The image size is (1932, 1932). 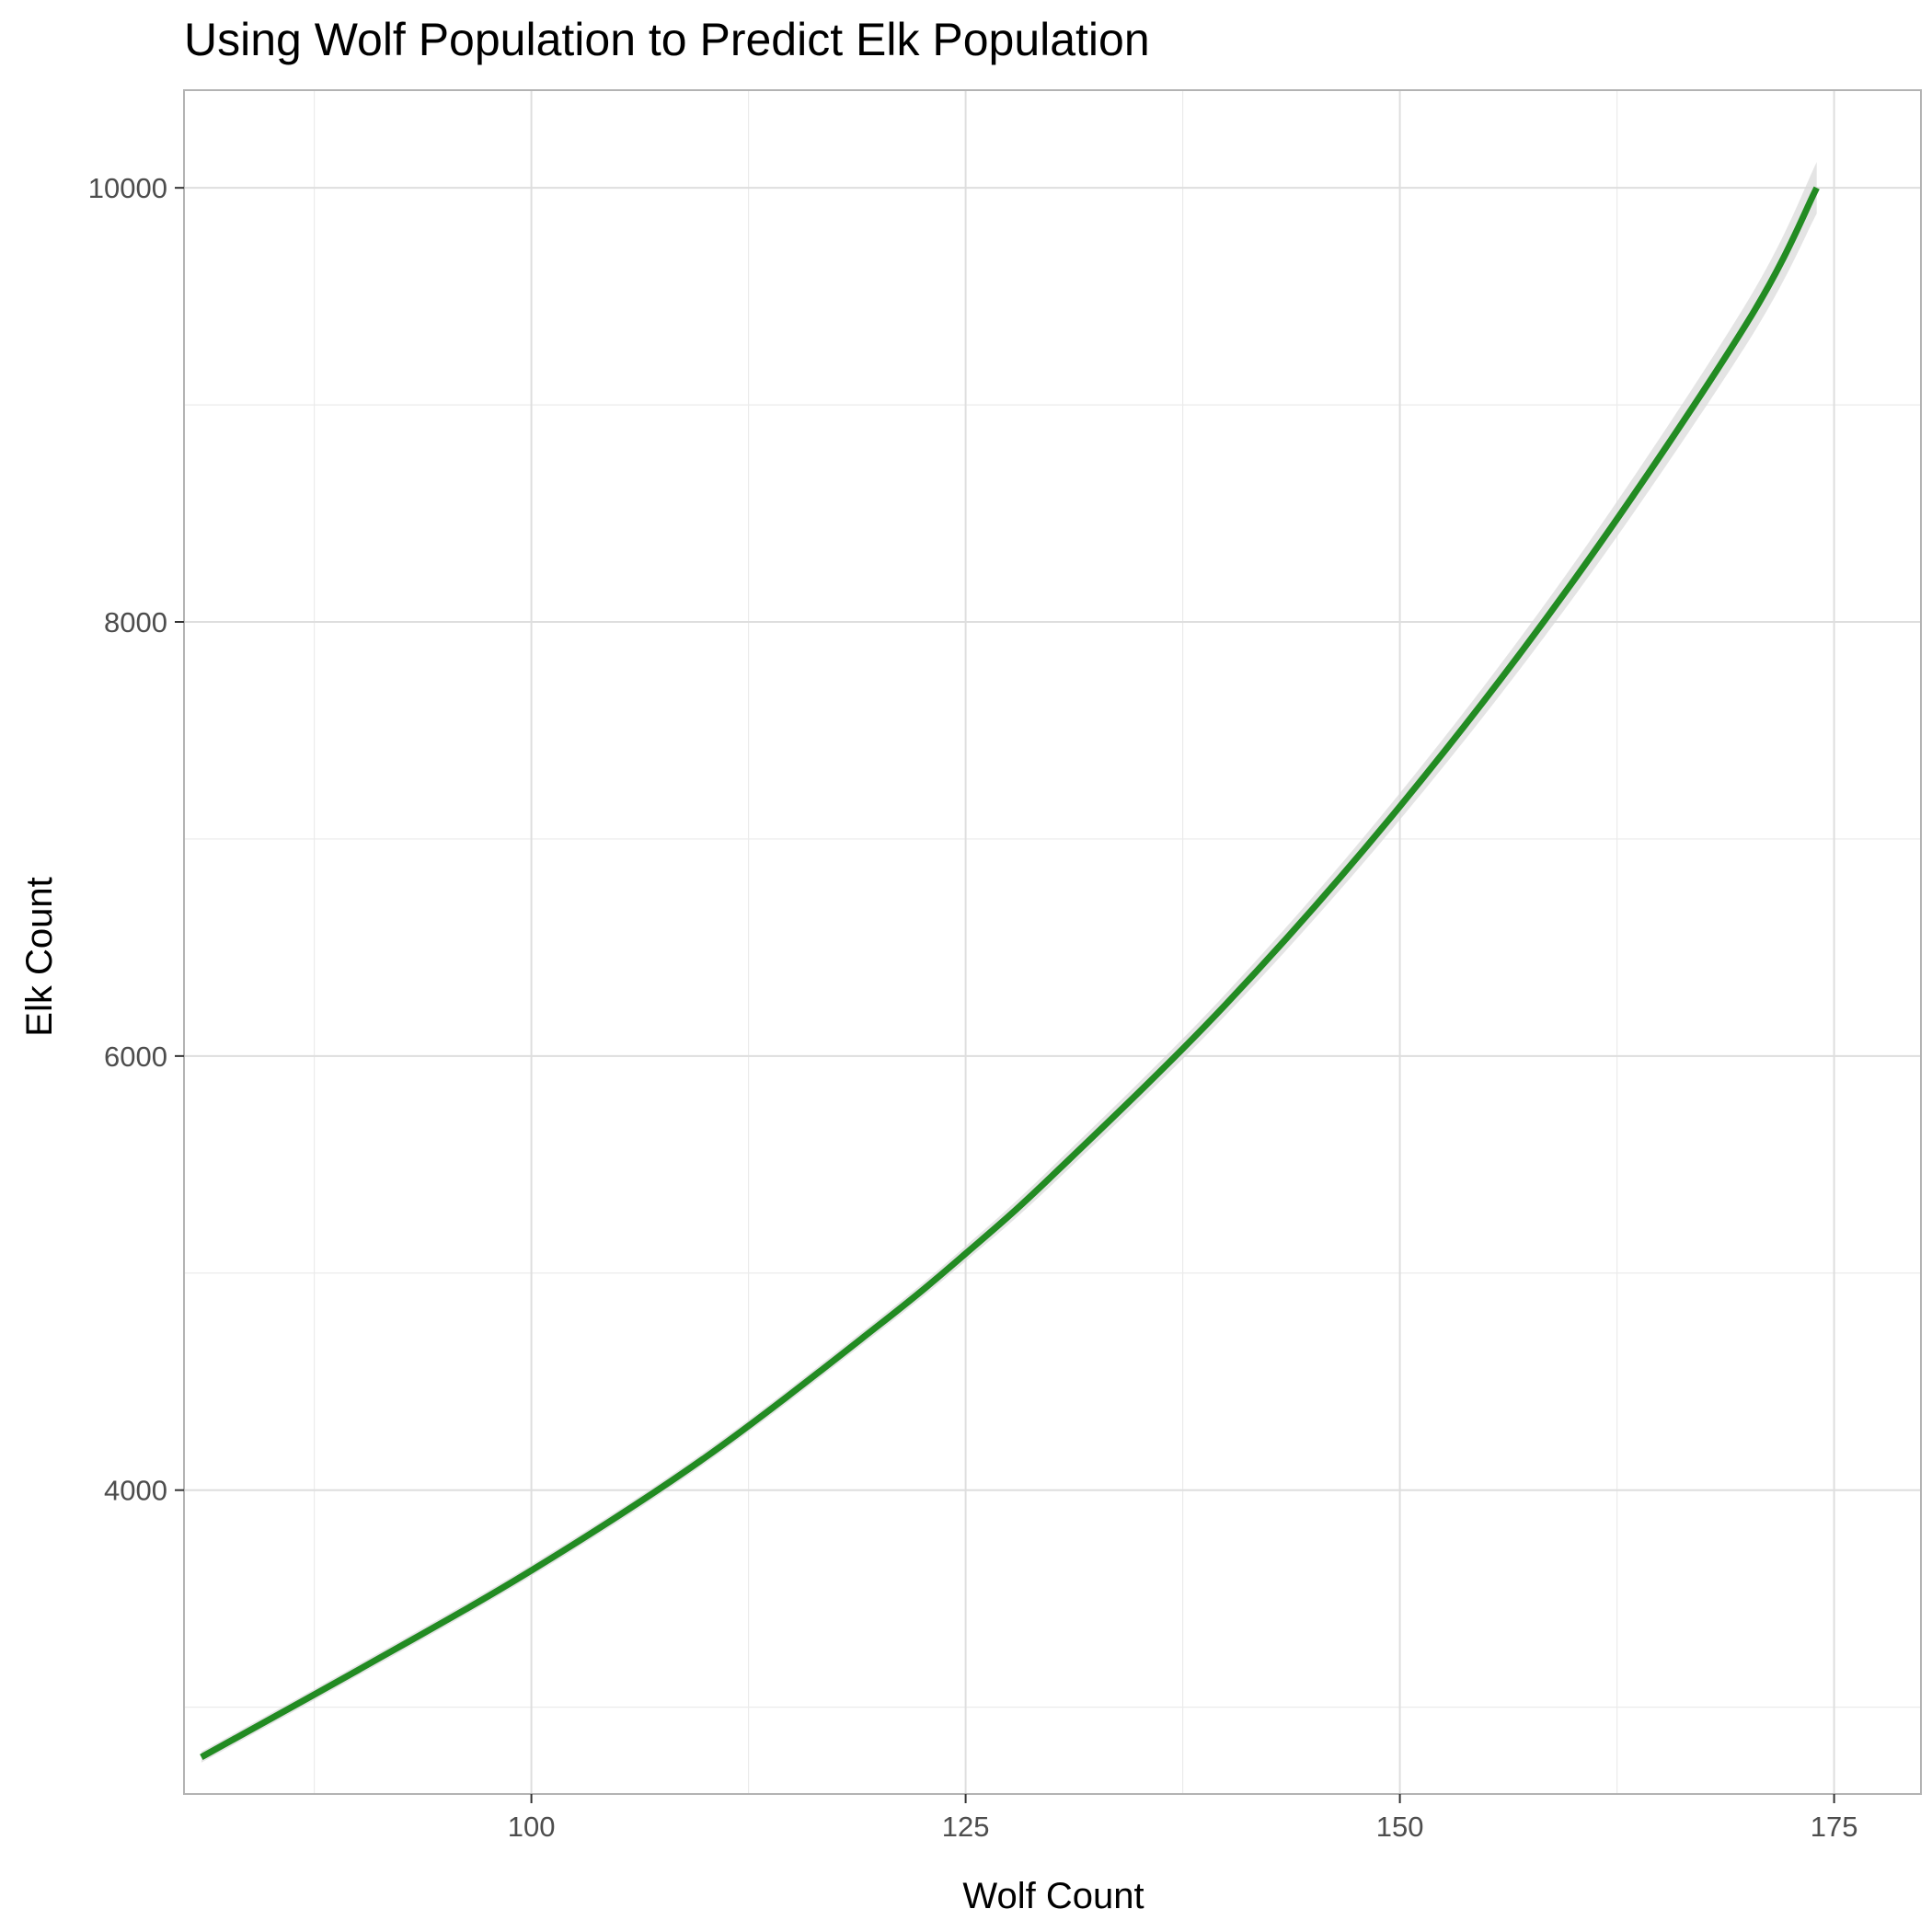 I want to click on y-tick-label: 10000, so click(x=127, y=188).